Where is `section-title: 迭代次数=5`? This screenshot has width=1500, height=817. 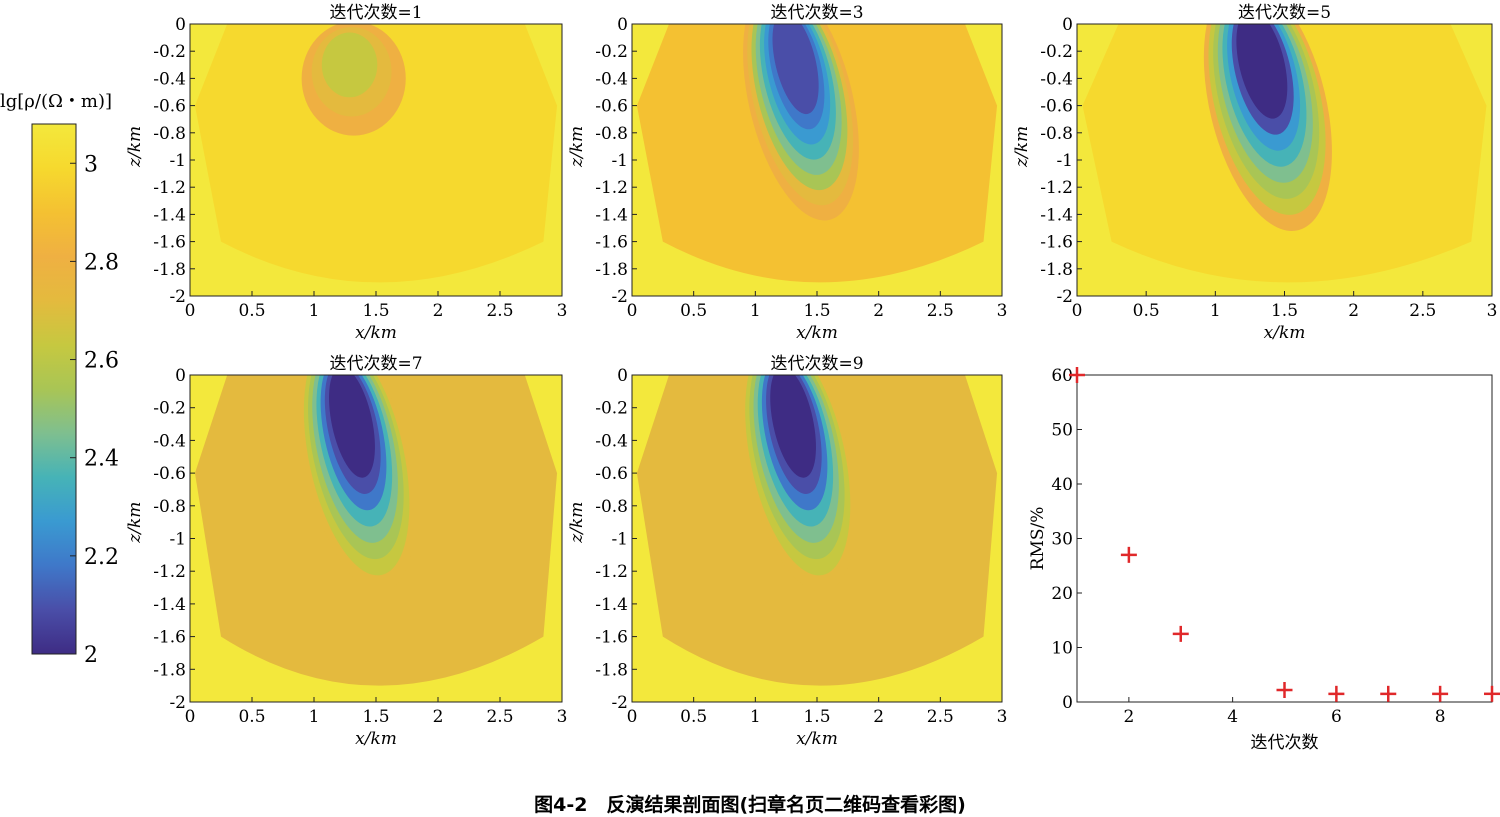 section-title: 迭代次数=5 is located at coordinates (1284, 13).